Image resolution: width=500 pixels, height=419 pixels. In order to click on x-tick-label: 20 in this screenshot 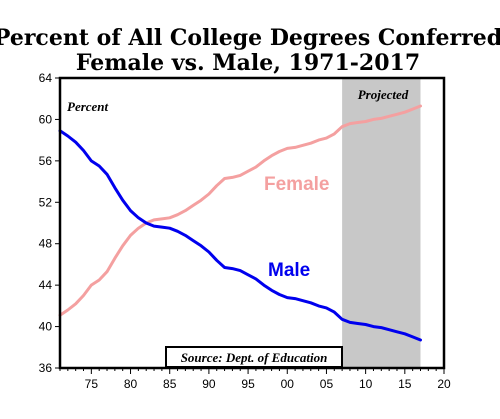, I will do `click(444, 384)`.